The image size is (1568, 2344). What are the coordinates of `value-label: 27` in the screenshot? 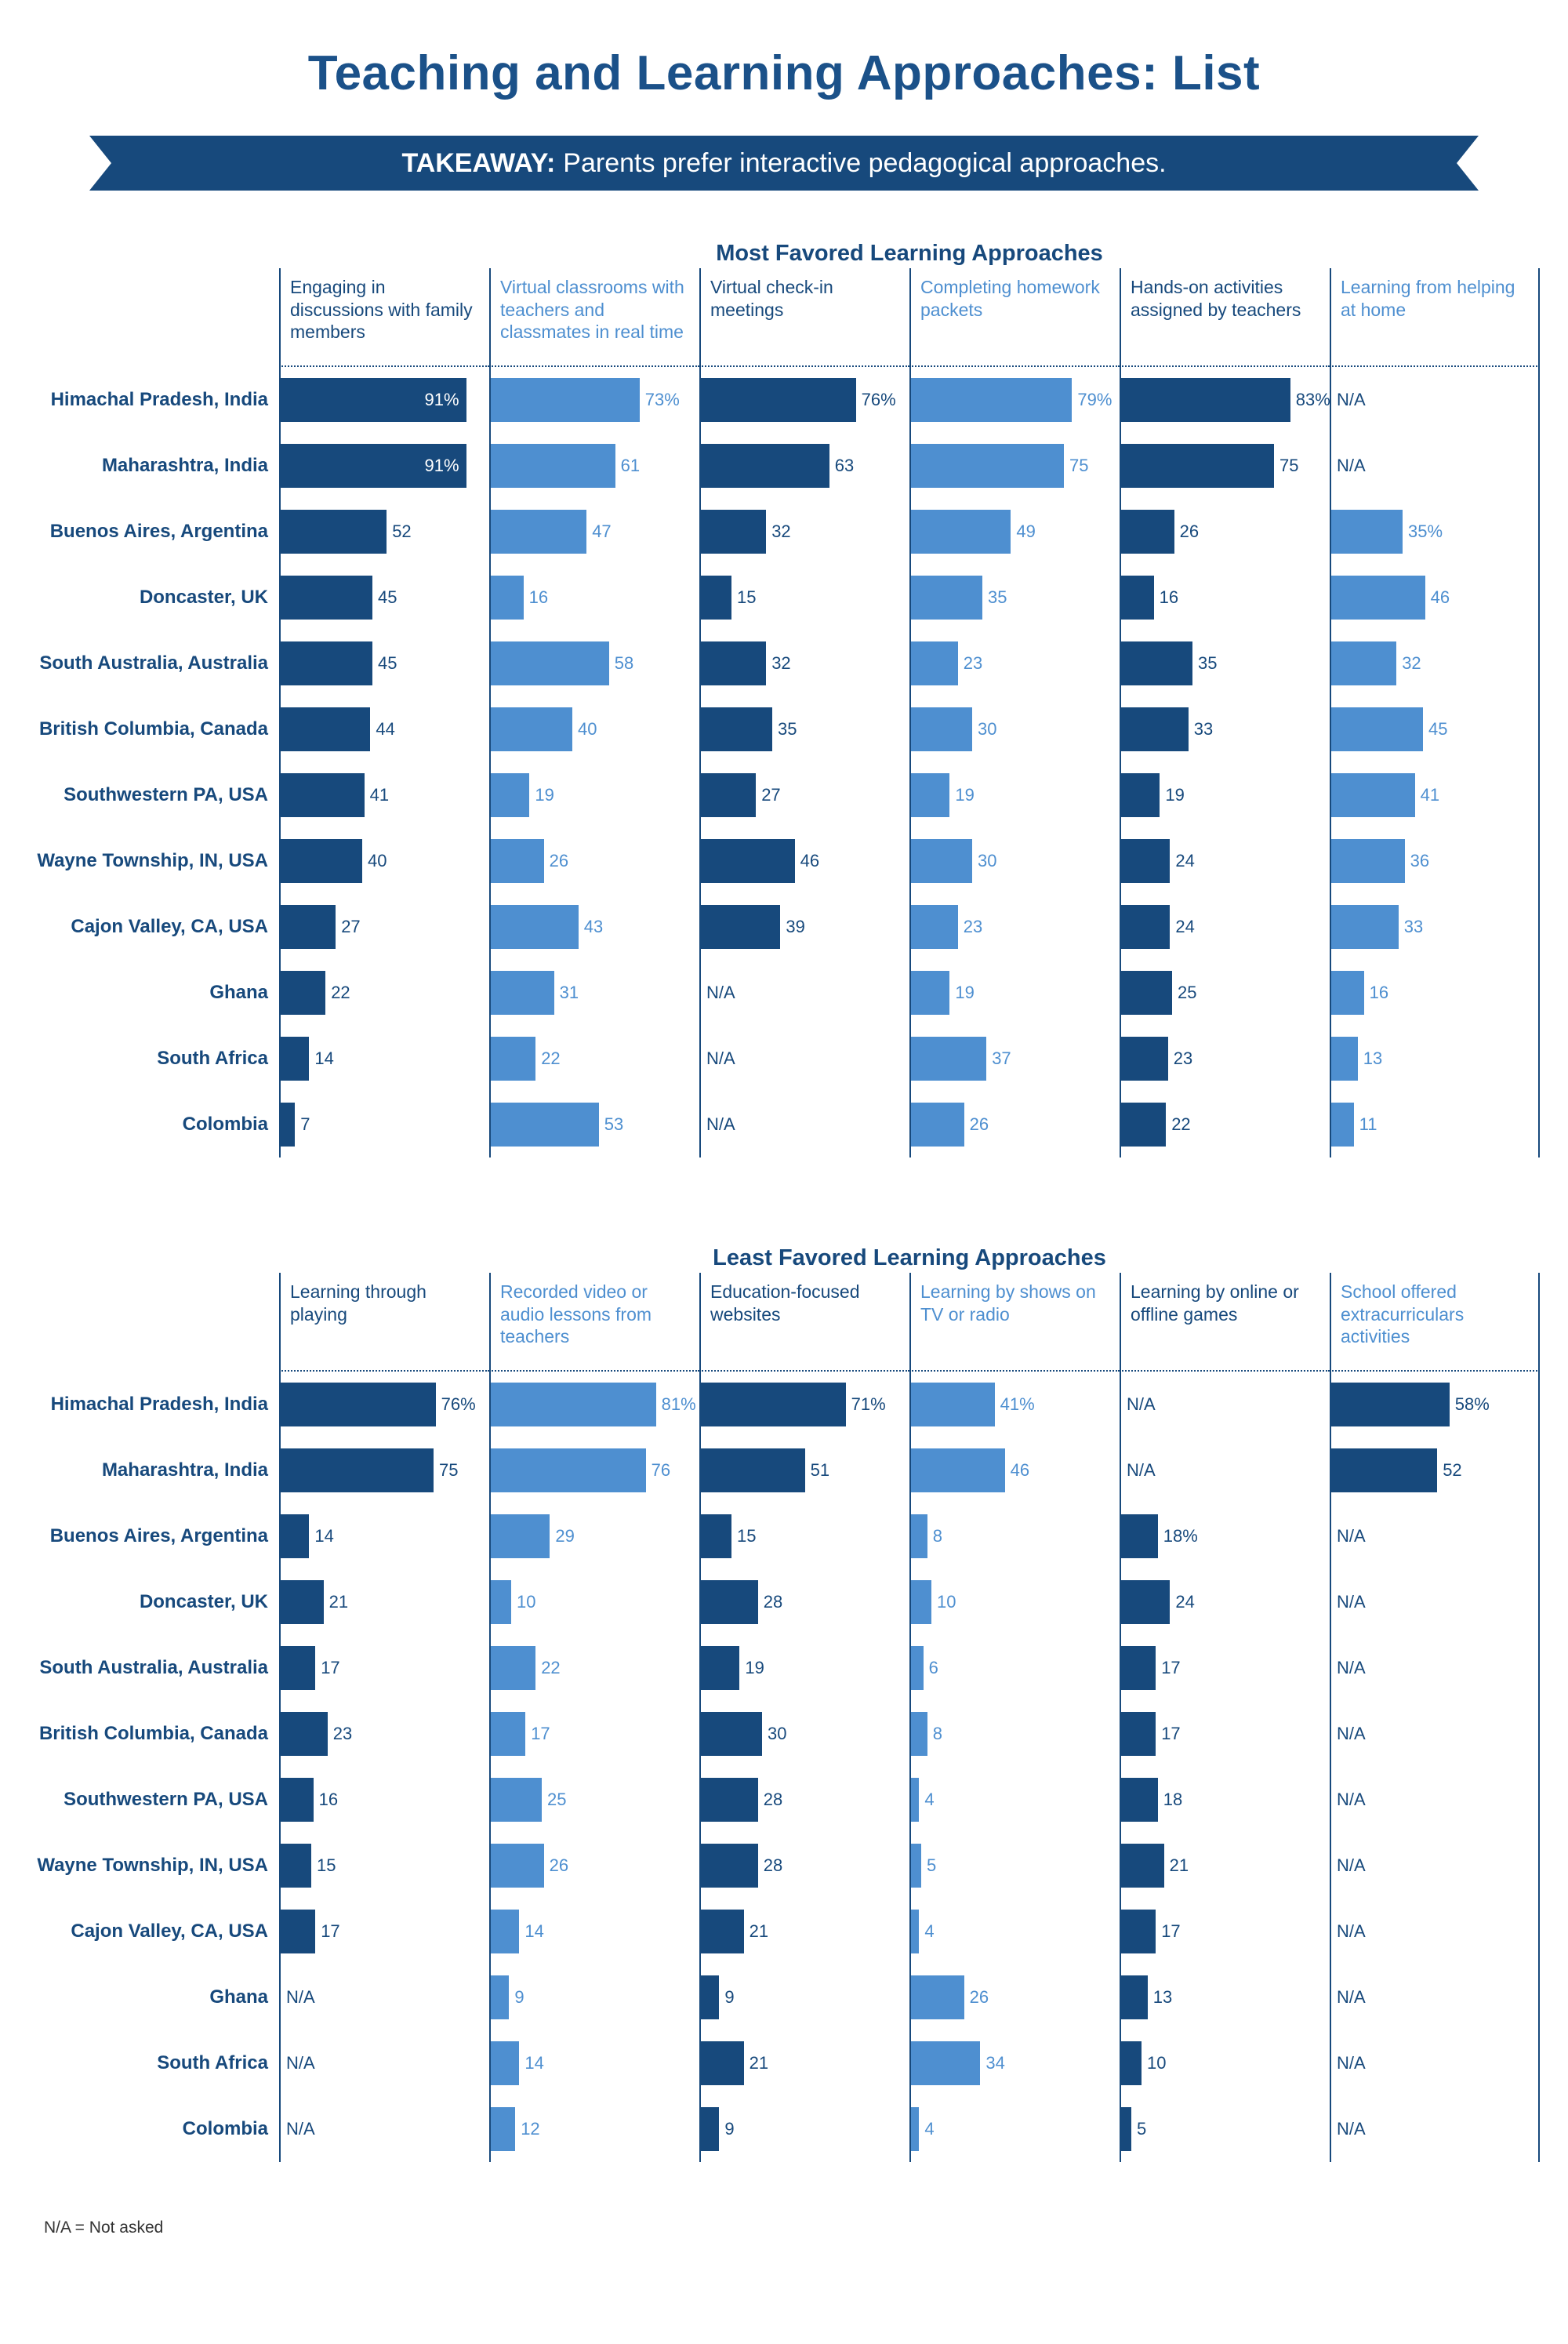 It's located at (771, 795).